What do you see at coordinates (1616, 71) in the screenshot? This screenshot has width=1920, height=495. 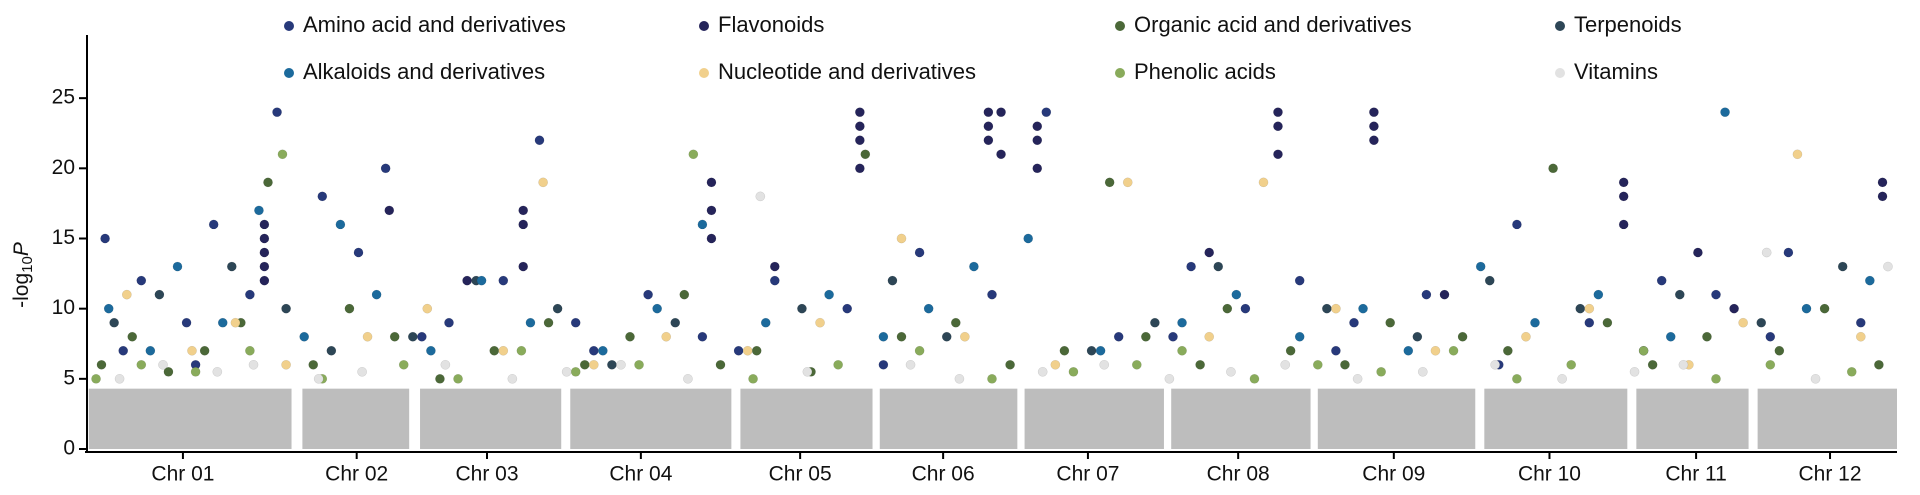 I see `legend-label: Vitamins` at bounding box center [1616, 71].